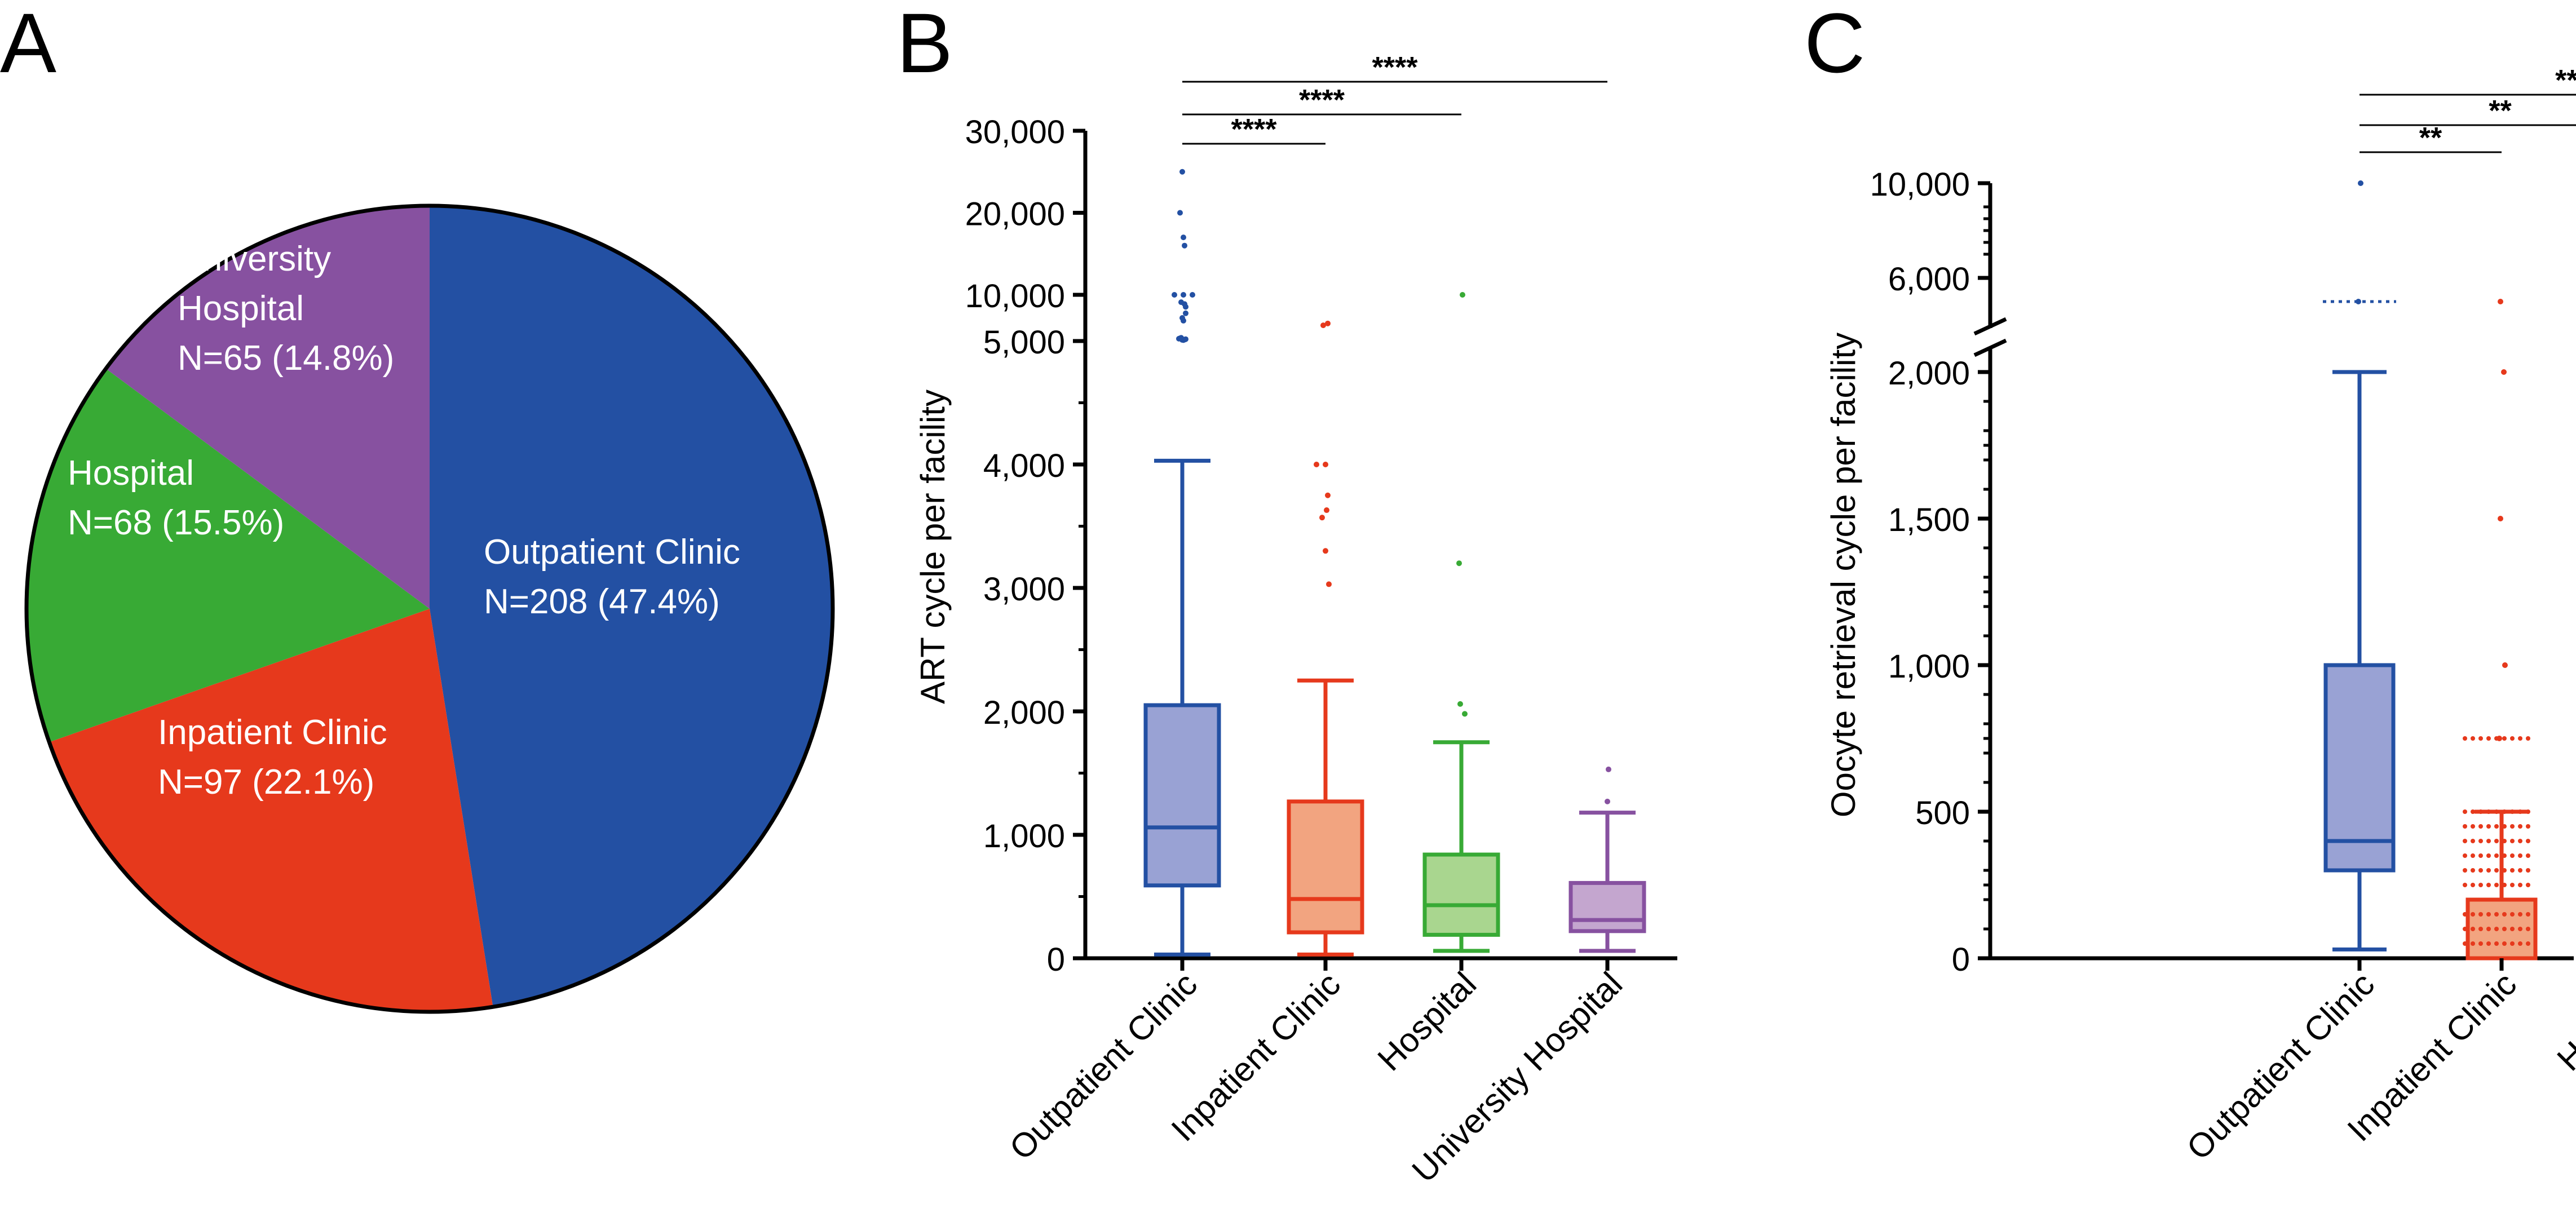 This screenshot has height=1217, width=2576. Describe the element at coordinates (1024, 589) in the screenshot. I see `y-tick-label: 3,000` at that location.